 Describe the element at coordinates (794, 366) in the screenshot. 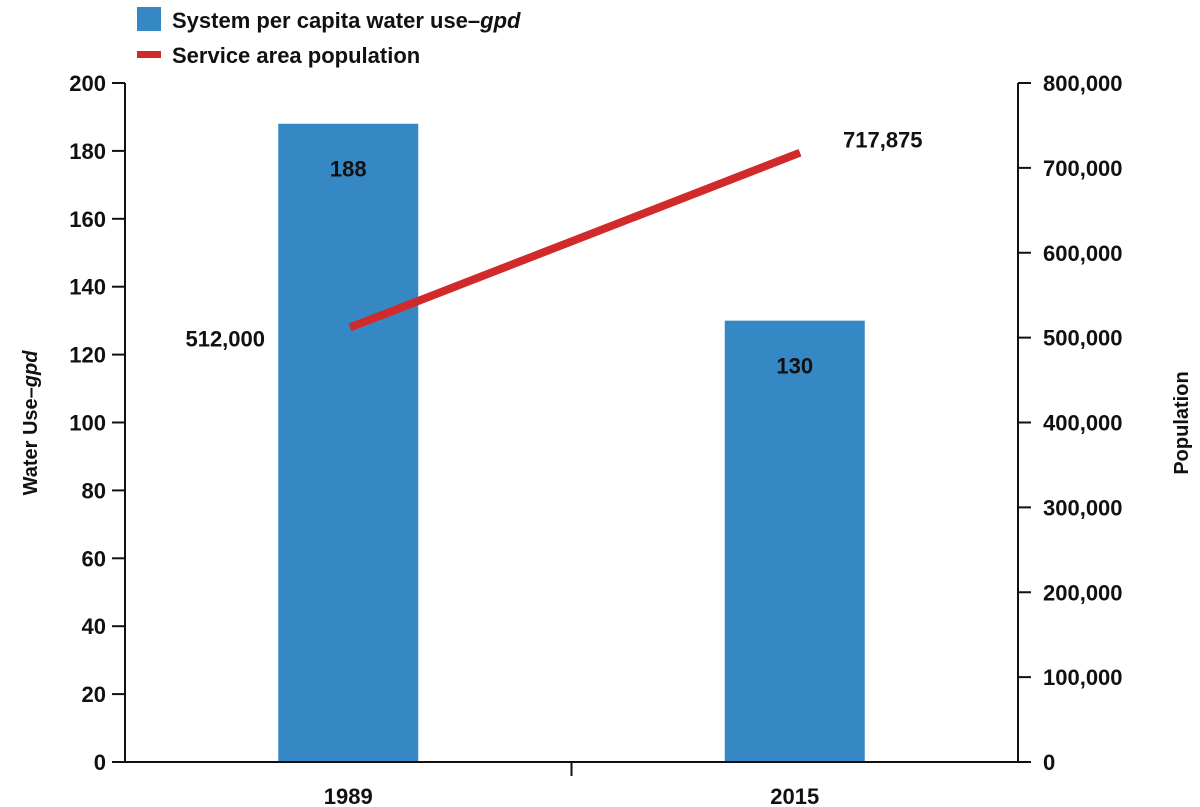

I see `bar-value-label-2015: 130` at that location.